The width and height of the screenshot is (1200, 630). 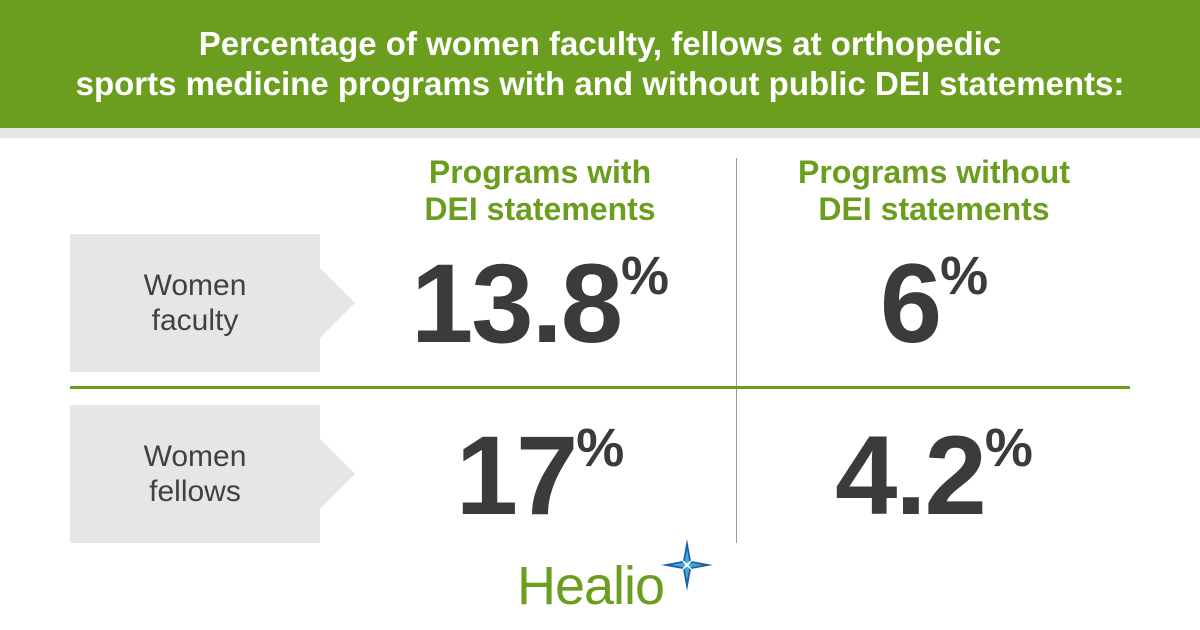 I want to click on column-divider, so click(x=736, y=350).